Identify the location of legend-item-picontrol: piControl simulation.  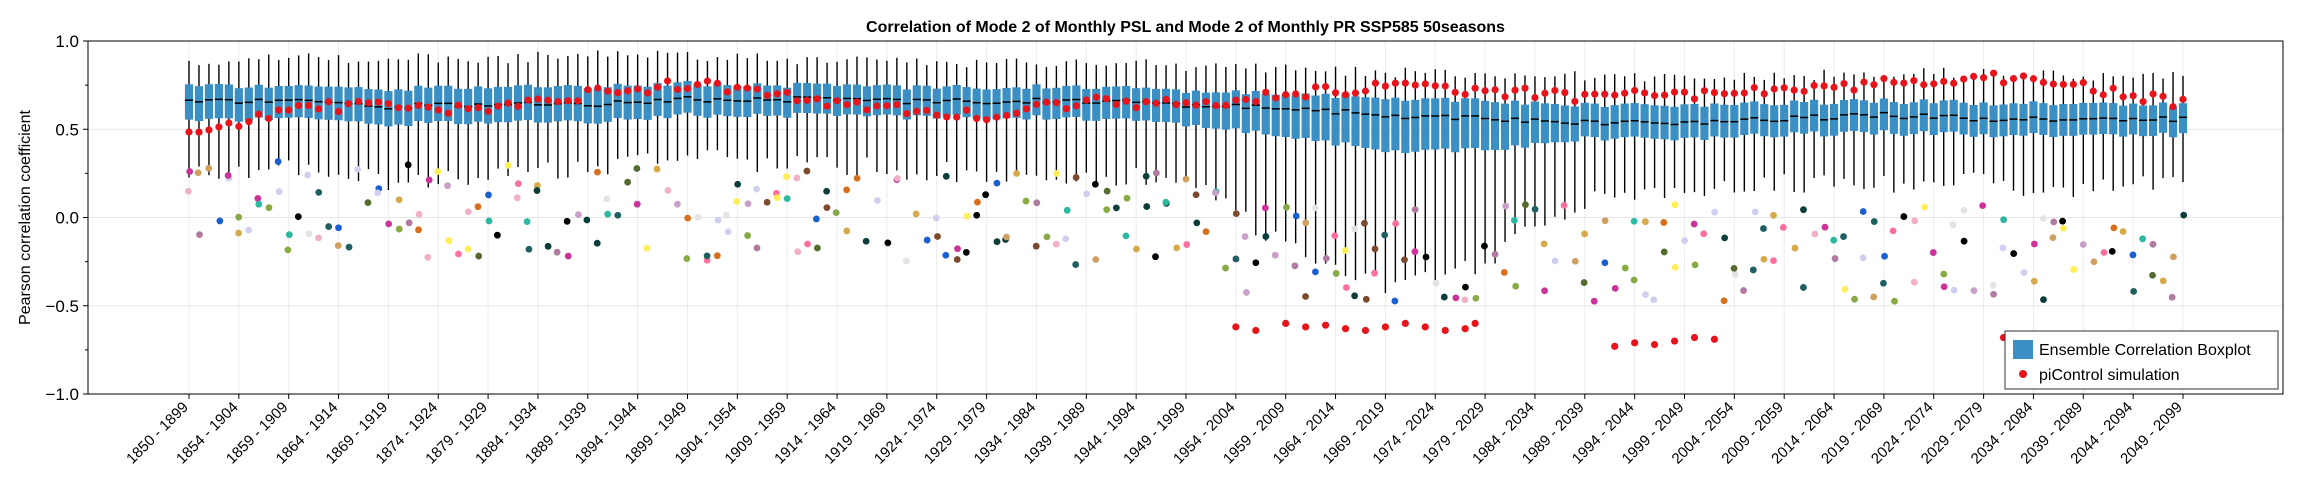
(2109, 375).